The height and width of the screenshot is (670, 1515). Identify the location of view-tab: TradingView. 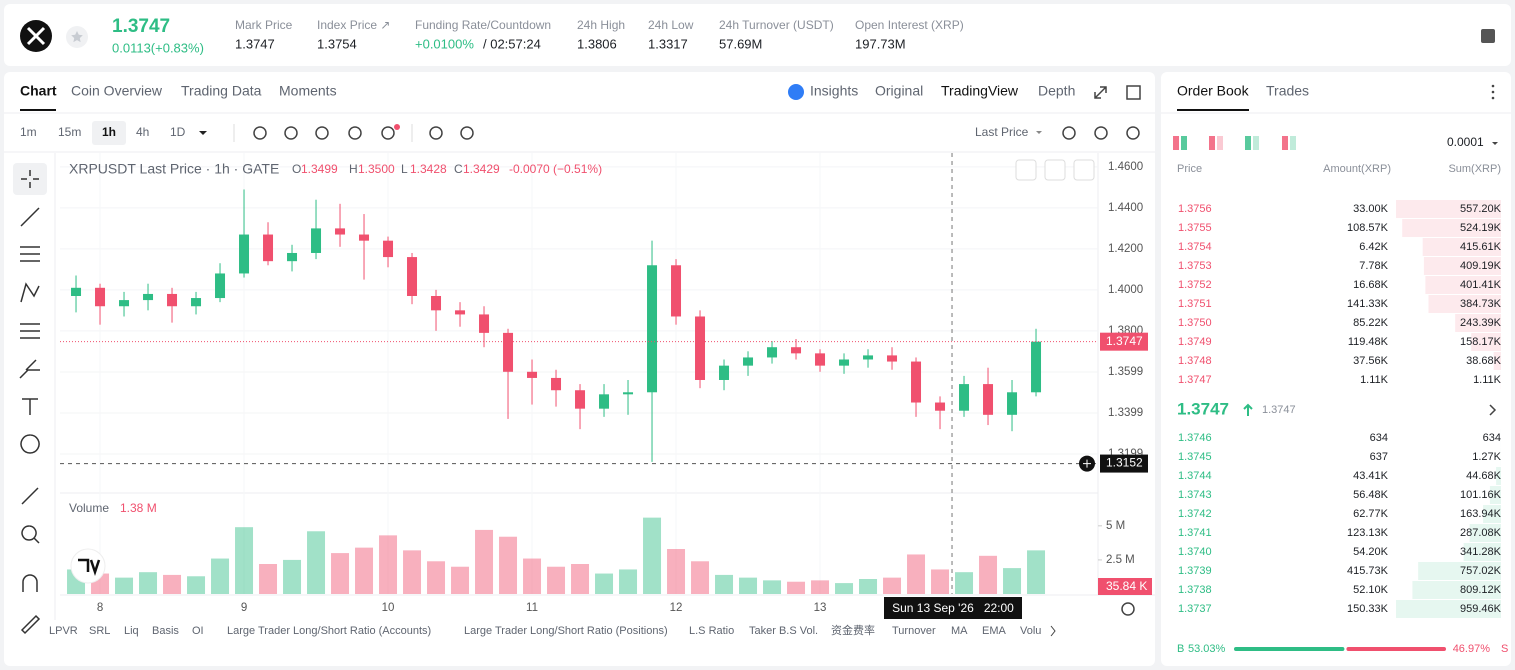
(980, 91).